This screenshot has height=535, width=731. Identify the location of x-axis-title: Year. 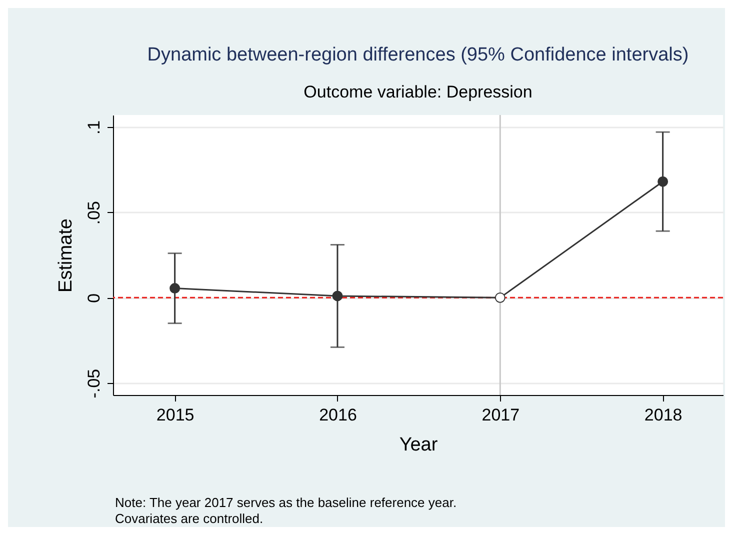
(418, 445).